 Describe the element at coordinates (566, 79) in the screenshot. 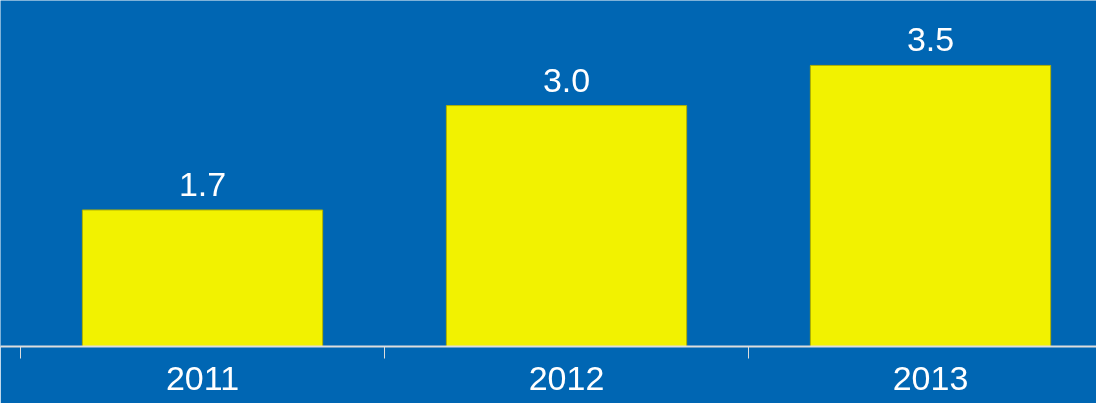

I see `data-label: 3.0` at that location.